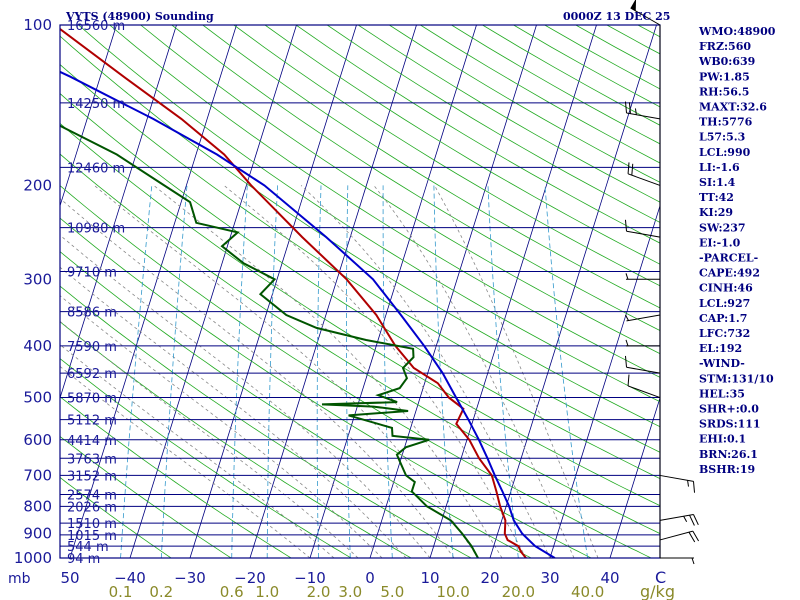  Describe the element at coordinates (722, 363) in the screenshot. I see `index-item: -WIND-` at that location.